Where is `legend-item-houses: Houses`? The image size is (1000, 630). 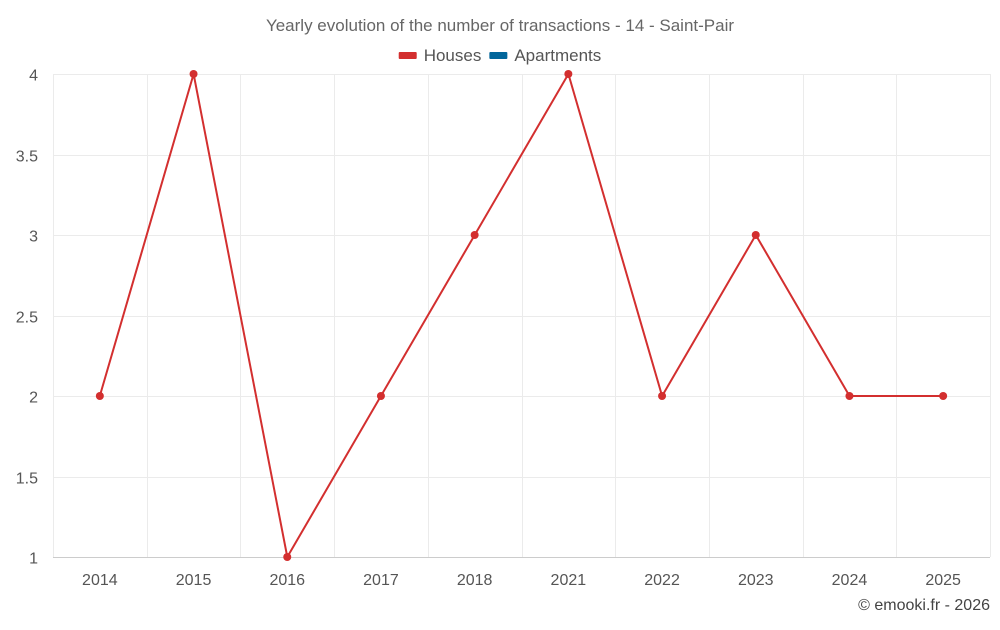 legend-item-houses: Houses is located at coordinates (440, 55).